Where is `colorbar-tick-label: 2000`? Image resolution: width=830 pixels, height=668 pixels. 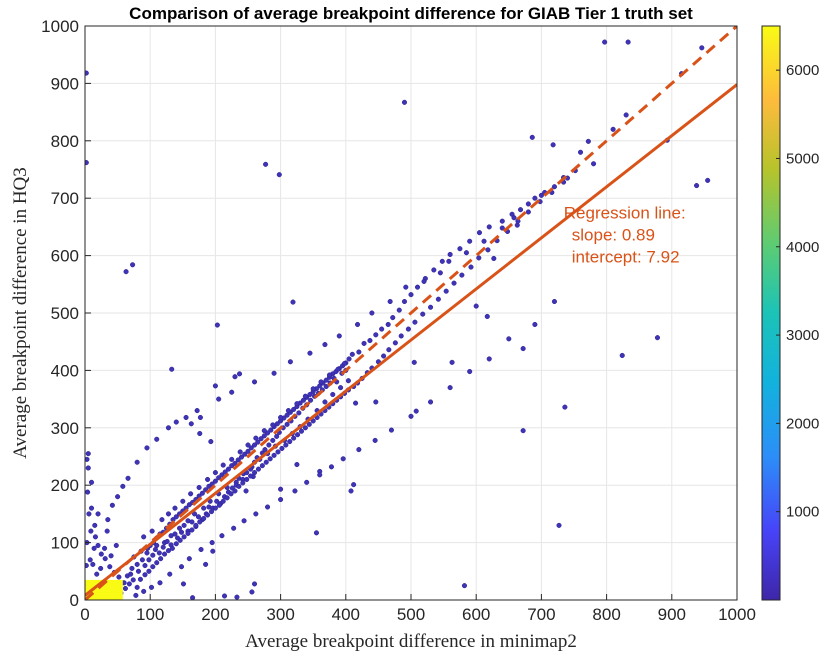 colorbar-tick-label: 2000 is located at coordinates (802, 423).